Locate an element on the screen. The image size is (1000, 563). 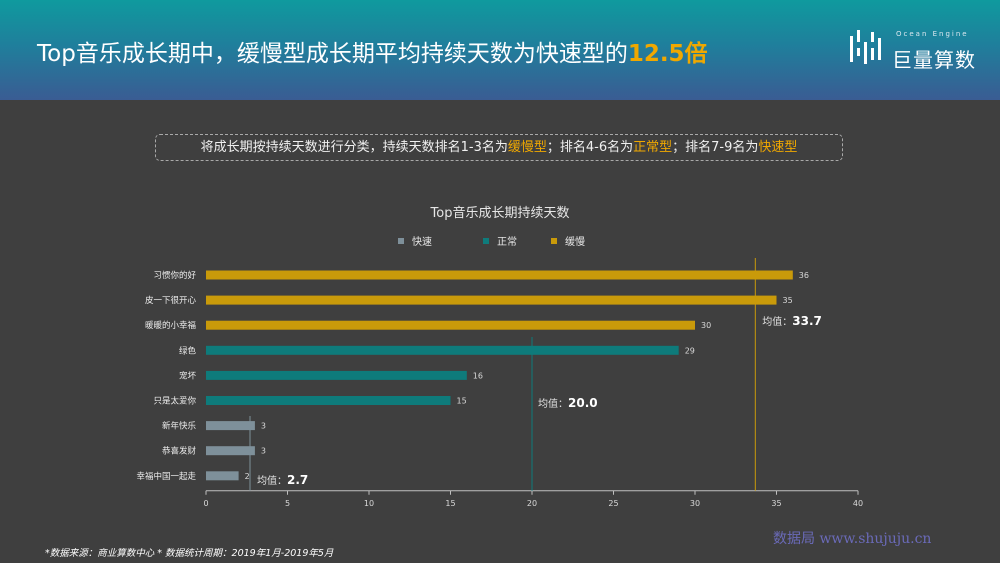
page-title: Top音乐成长期中，缓慢型成长期平均持续天数为快速型的12.5倍 is located at coordinates (372, 51).